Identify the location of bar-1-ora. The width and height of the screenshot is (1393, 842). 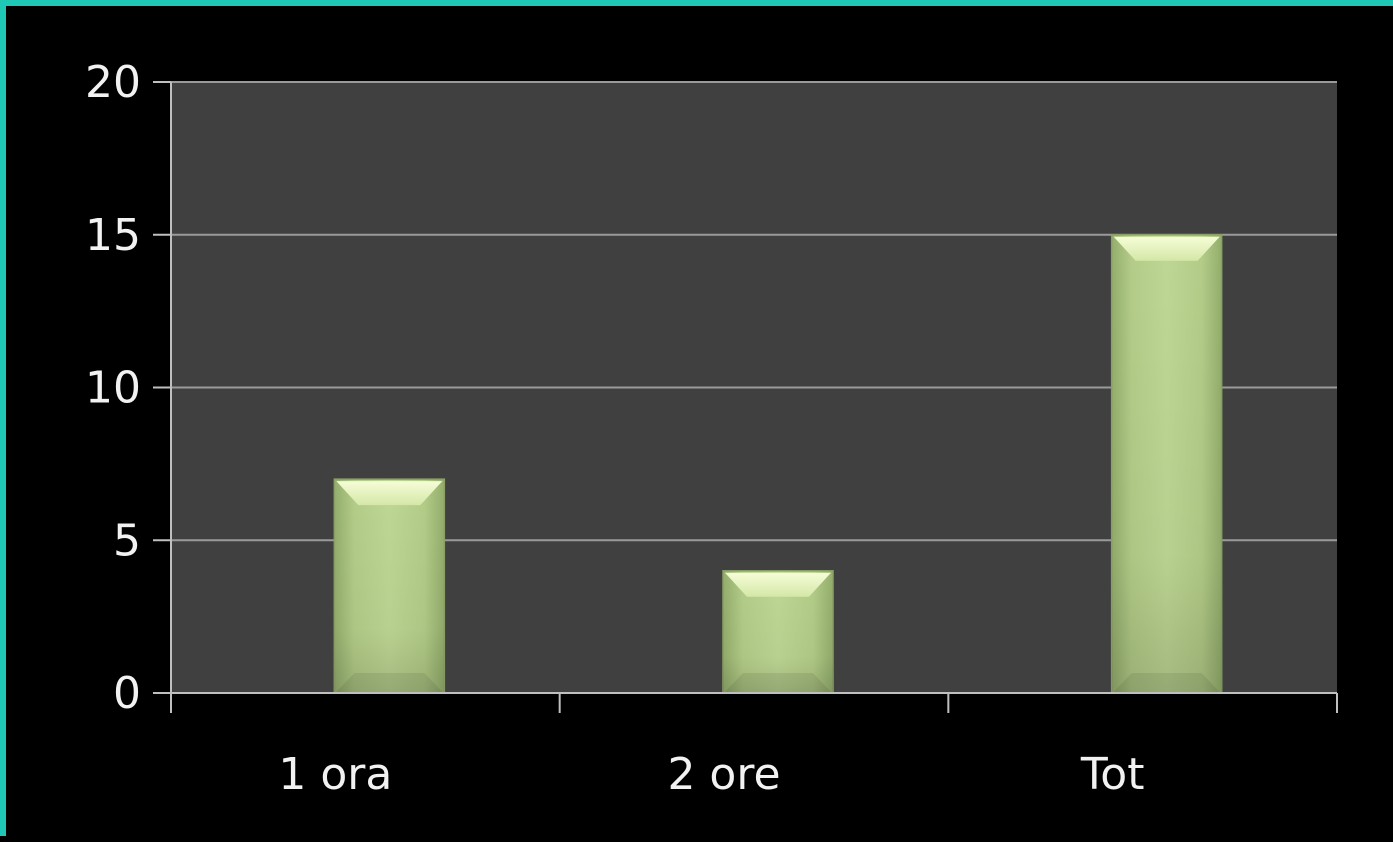
(389, 586).